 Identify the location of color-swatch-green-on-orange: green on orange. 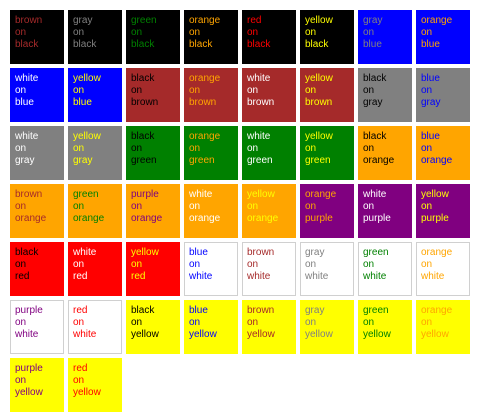
(95, 211).